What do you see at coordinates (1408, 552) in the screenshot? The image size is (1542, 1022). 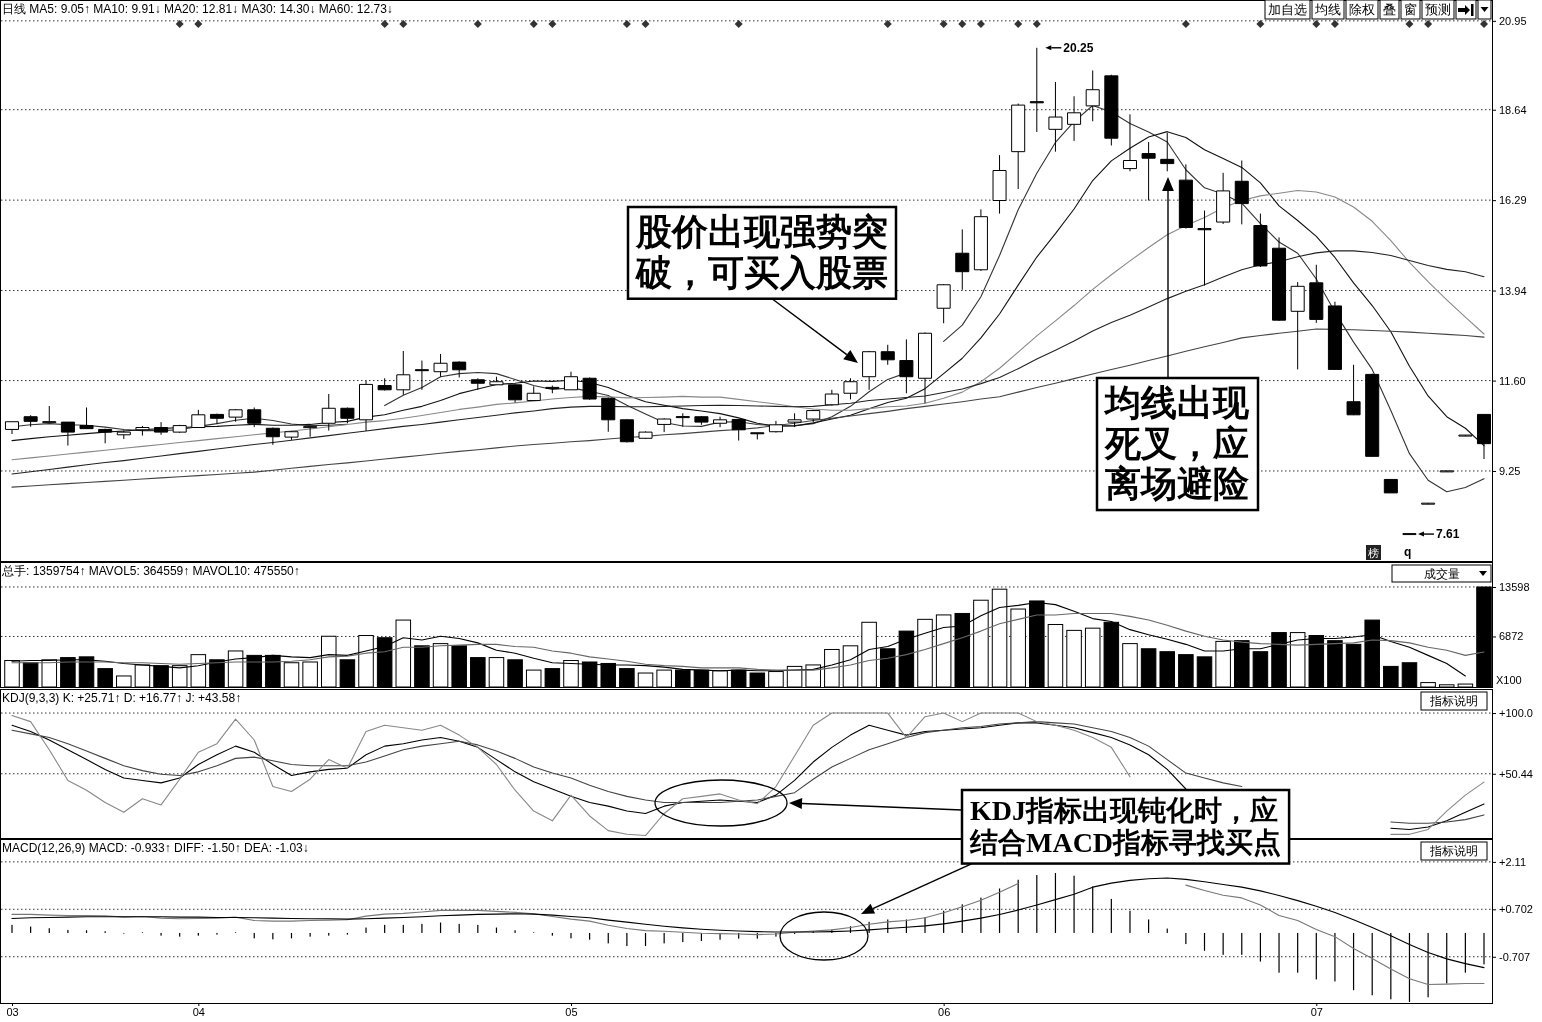 I see `annotation: q` at bounding box center [1408, 552].